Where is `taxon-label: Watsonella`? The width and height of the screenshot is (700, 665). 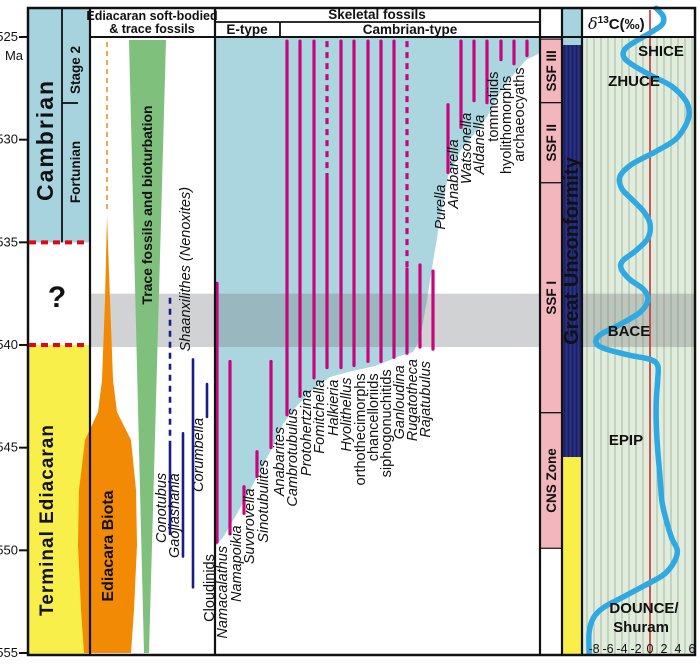
taxon-label: Watsonella is located at coordinates (467, 148).